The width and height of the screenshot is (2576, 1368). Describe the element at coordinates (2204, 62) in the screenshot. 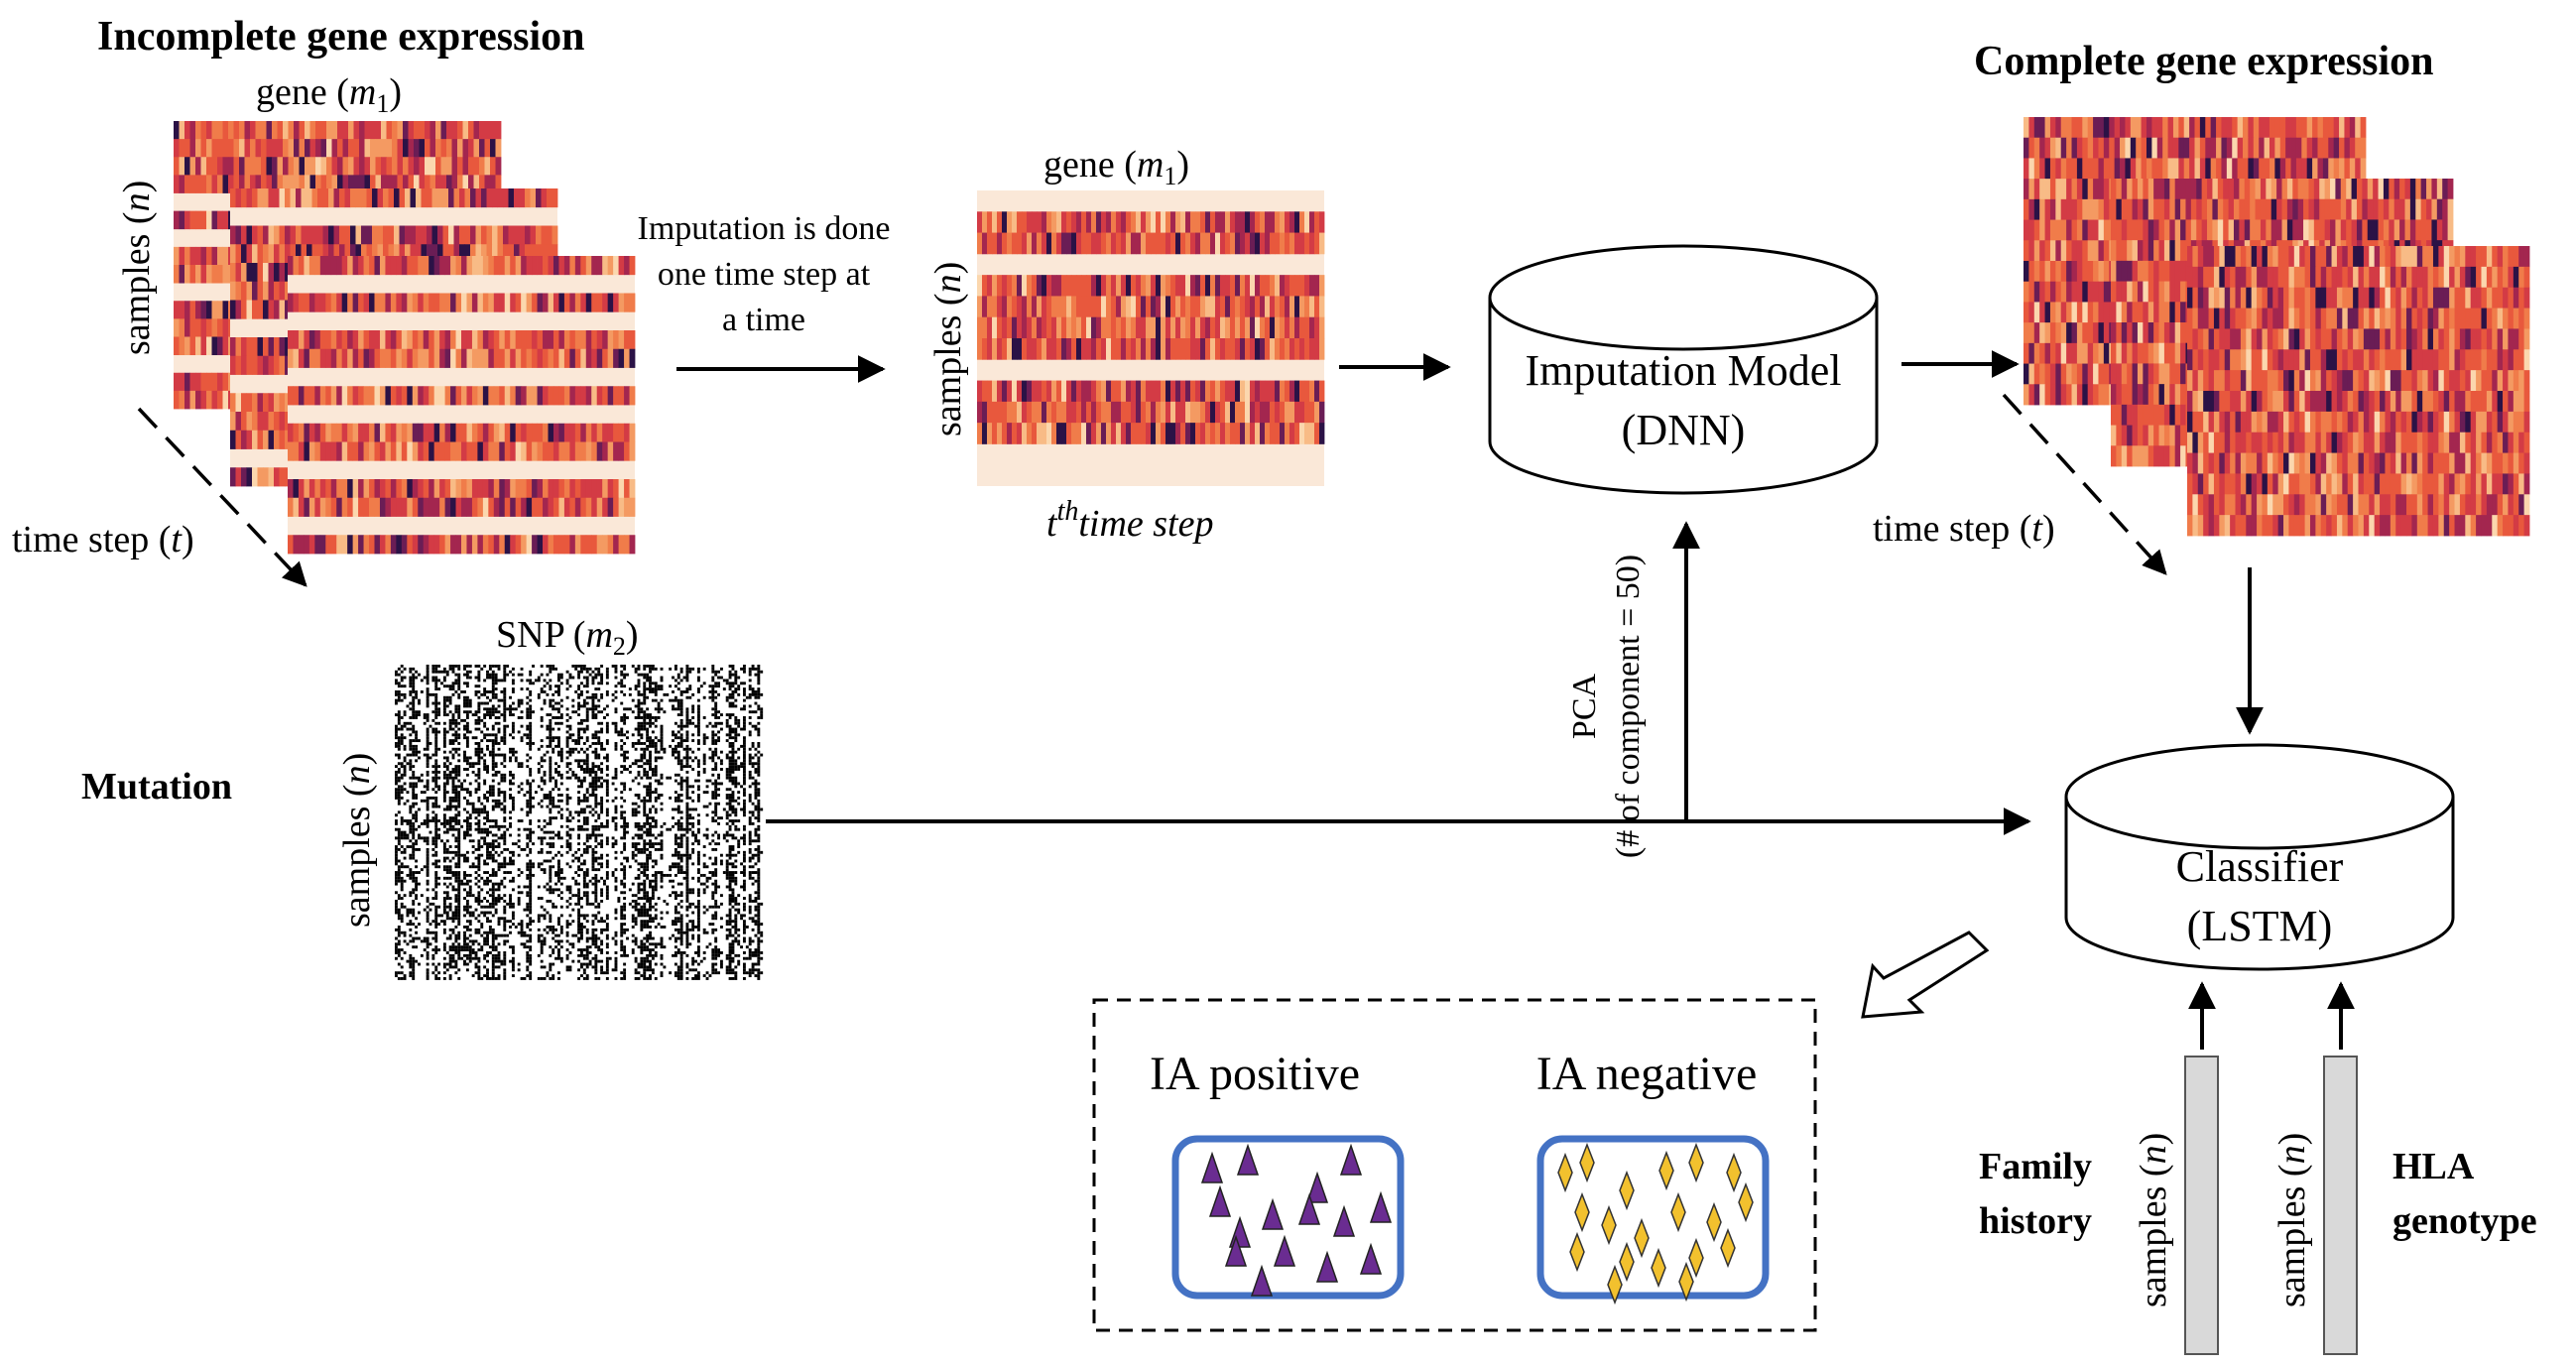

I see `complete-title: Complete gene expression` at that location.